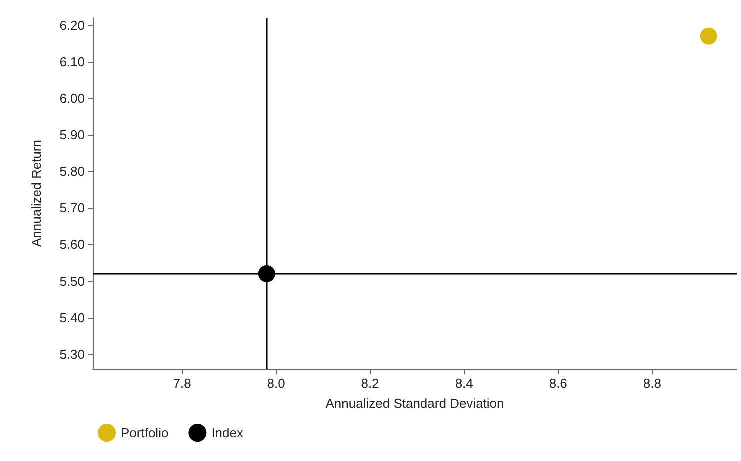  I want to click on y-tick-label: 6.10, so click(72, 62).